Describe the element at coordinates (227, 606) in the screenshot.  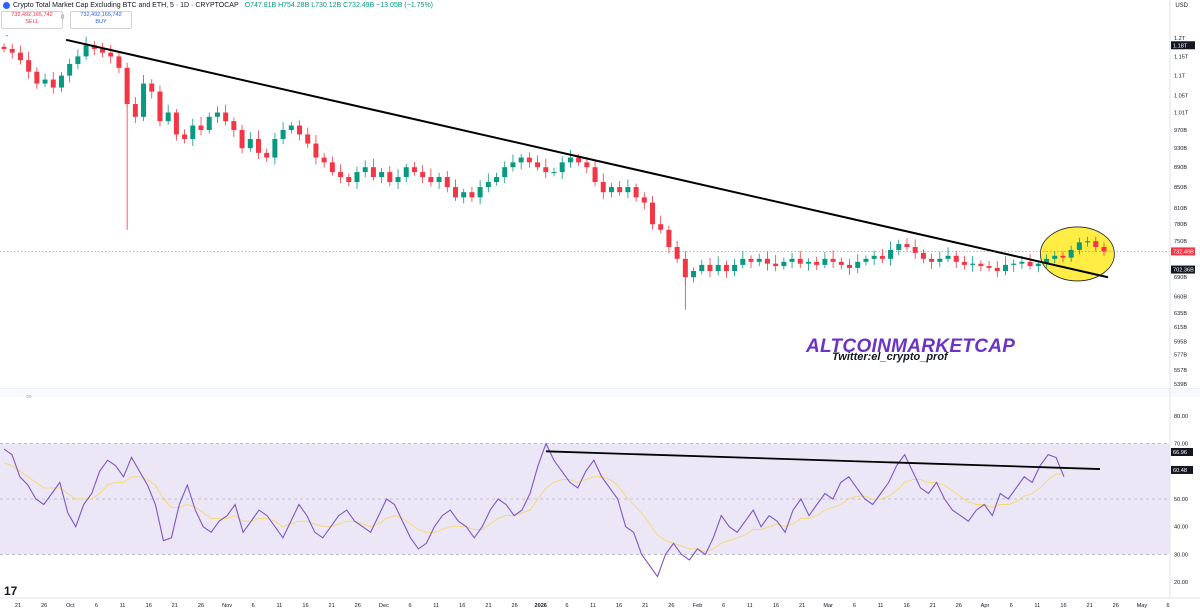
I see `time-tick-label: Nov` at that location.